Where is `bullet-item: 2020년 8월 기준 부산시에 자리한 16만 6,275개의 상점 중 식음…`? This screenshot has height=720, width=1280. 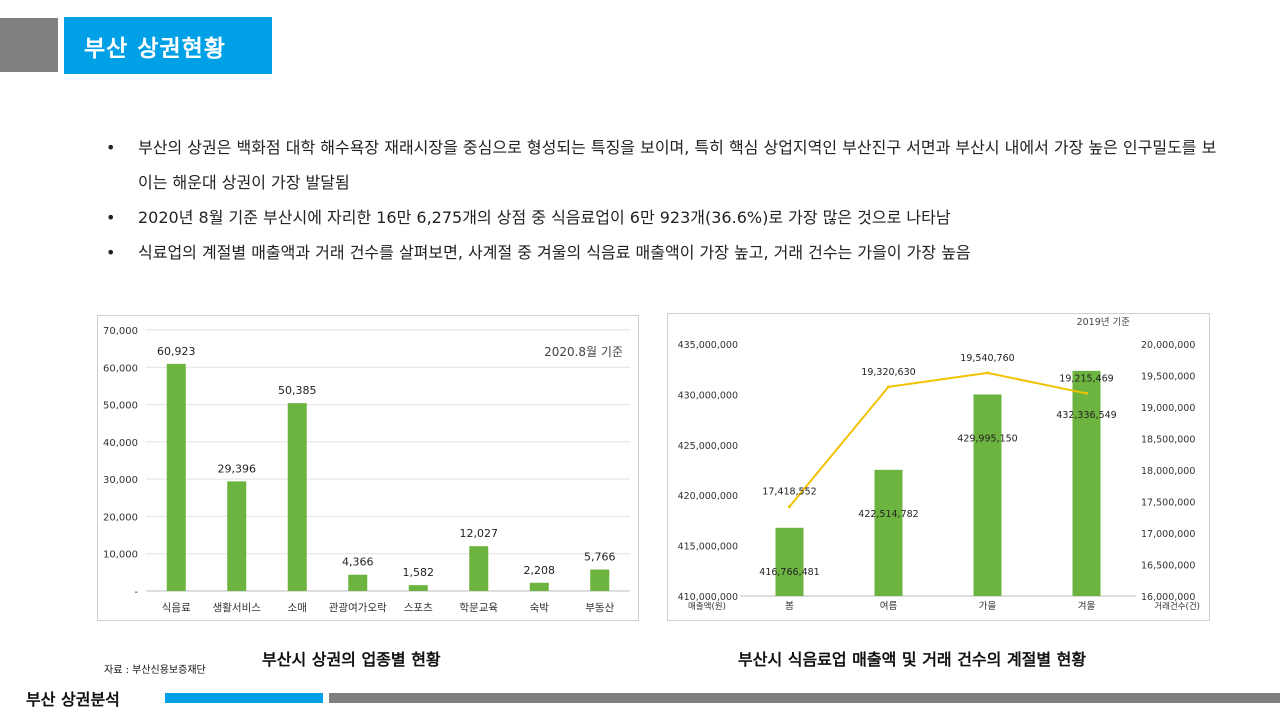
bullet-item: 2020년 8월 기준 부산시에 자리한 16만 6,275개의 상점 중 식음… is located at coordinates (664, 217).